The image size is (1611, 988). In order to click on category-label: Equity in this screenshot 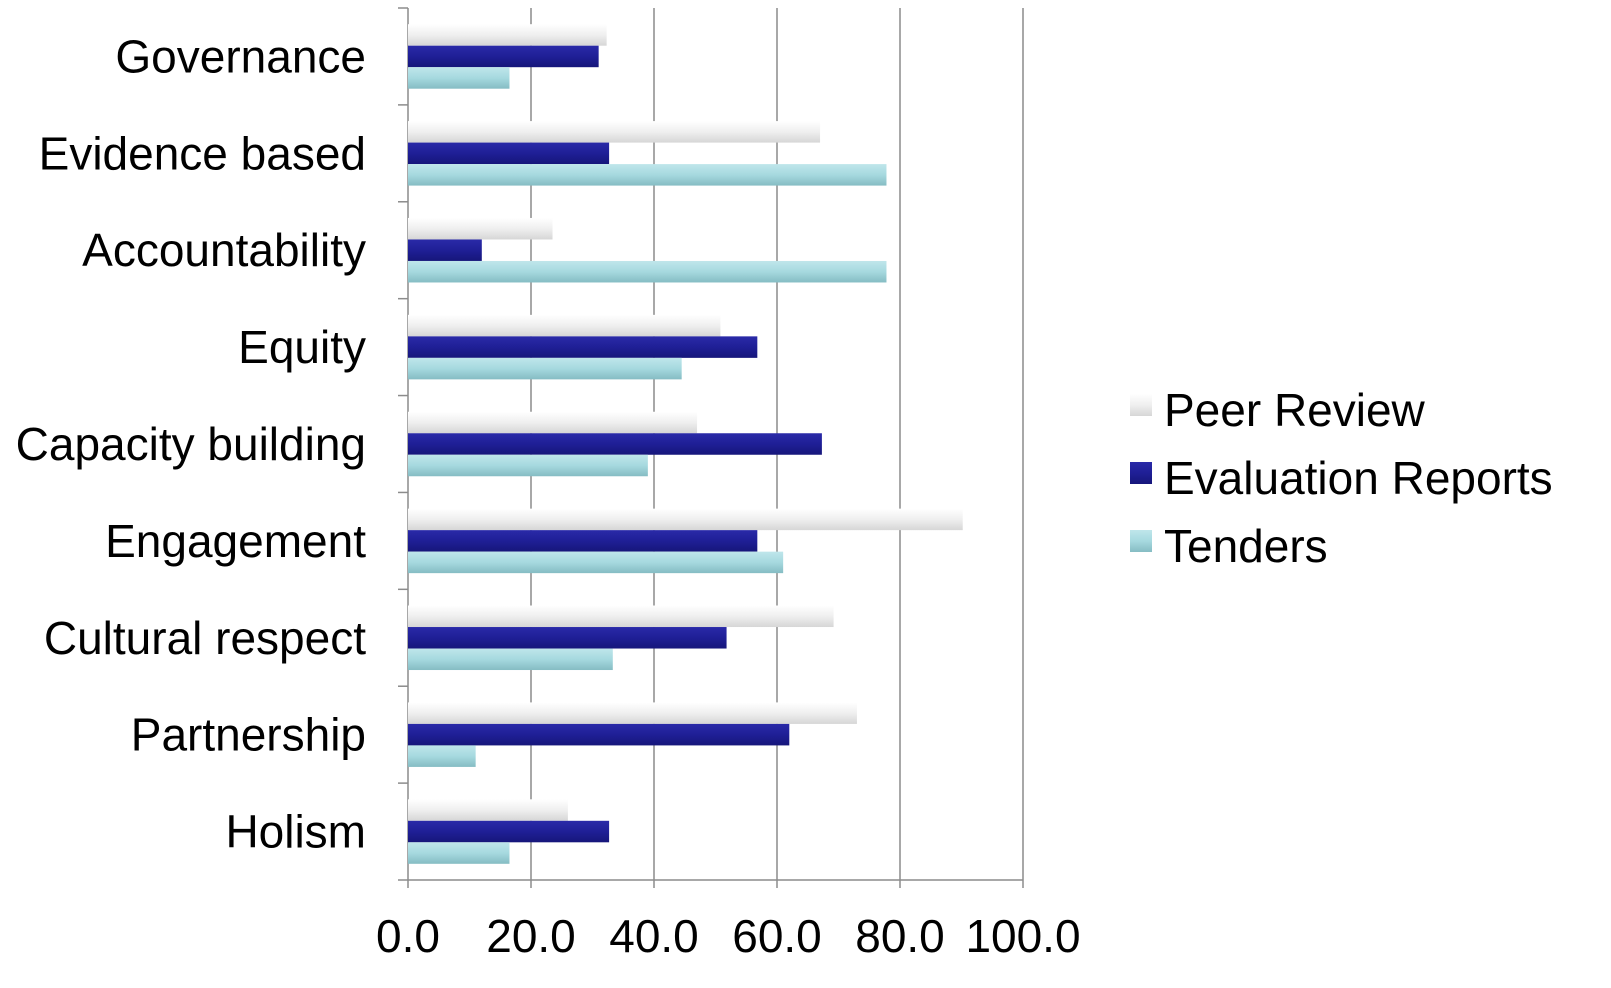, I will do `click(302, 347)`.